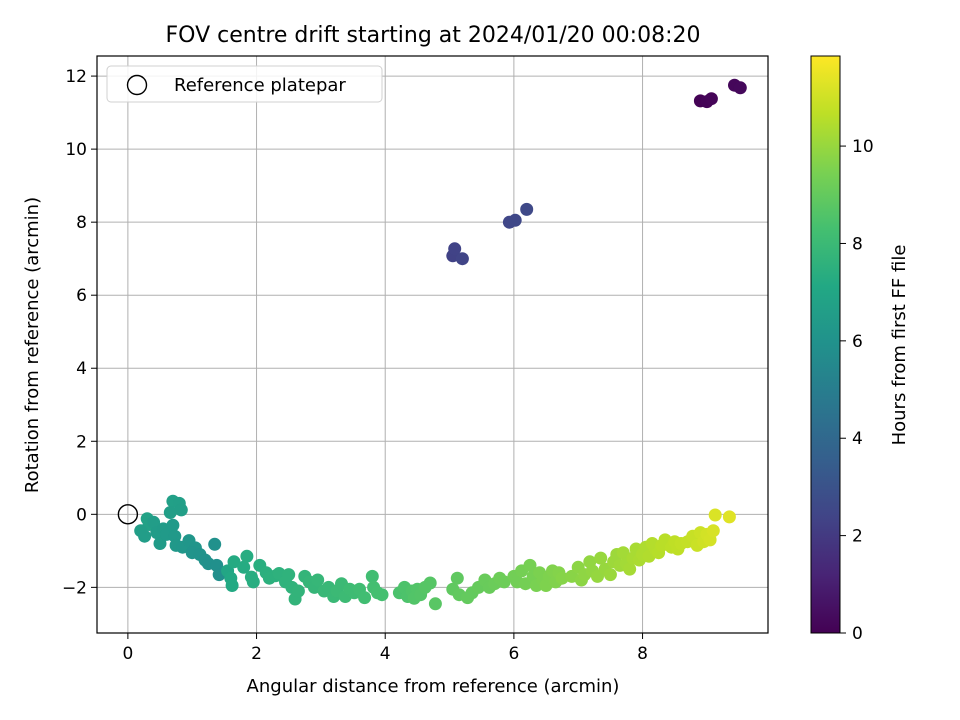  I want to click on x-tick-label: 8, so click(642, 654).